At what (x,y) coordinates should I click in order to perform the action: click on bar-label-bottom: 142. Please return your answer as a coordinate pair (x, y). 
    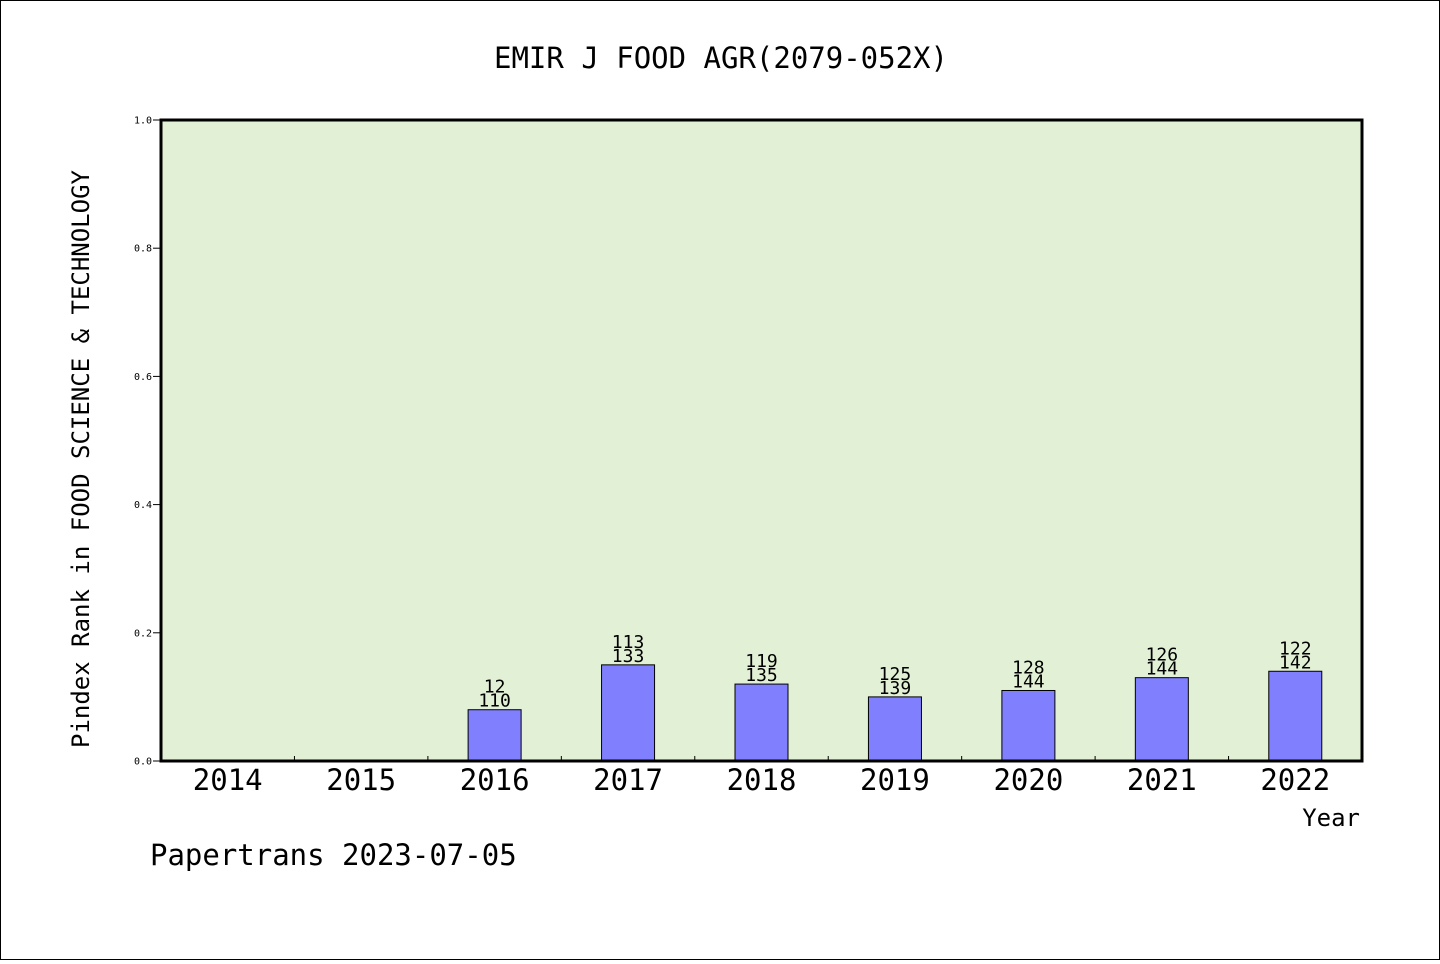
    Looking at the image, I should click on (1295, 662).